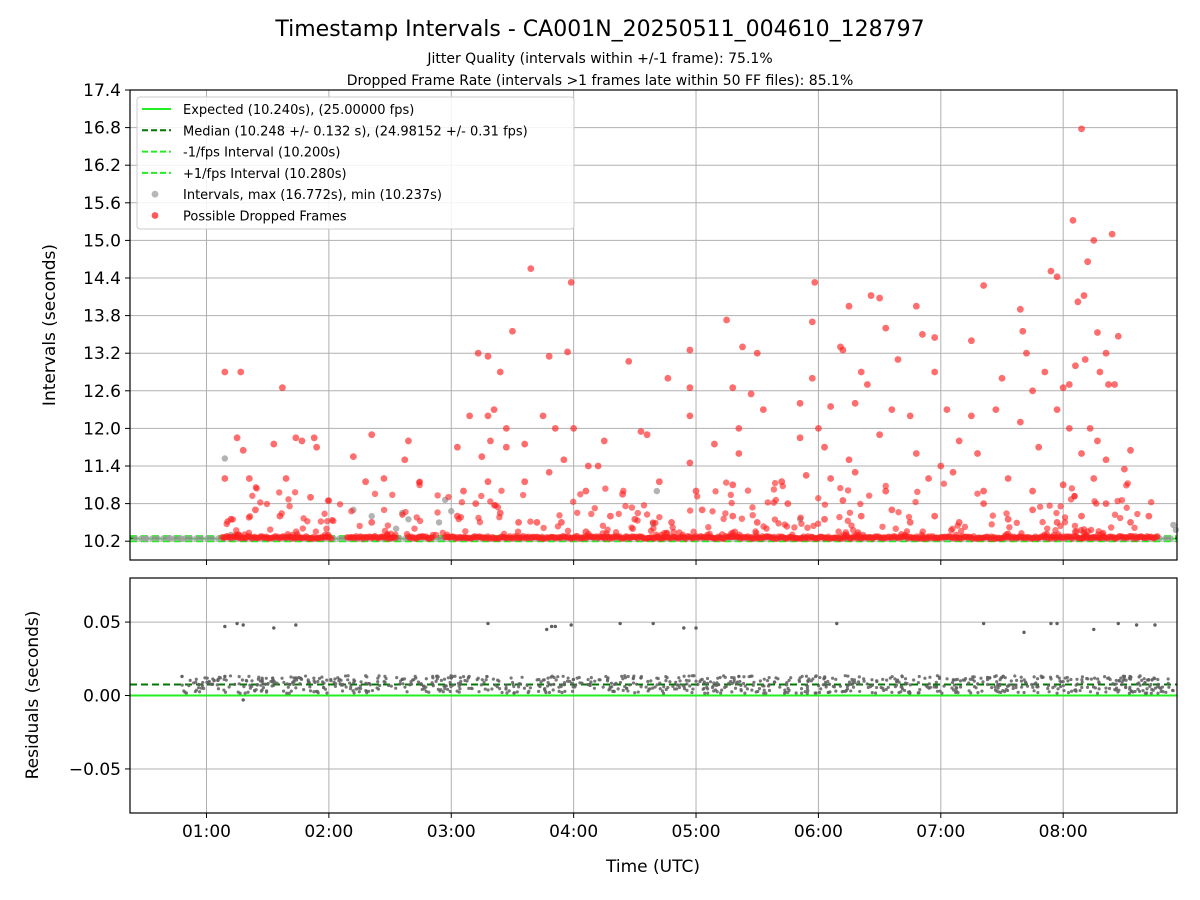 The height and width of the screenshot is (900, 1200). Describe the element at coordinates (298, 110) in the screenshot. I see `legend-entry-label: Expected (10.240s), (25.00000 fps)` at that location.